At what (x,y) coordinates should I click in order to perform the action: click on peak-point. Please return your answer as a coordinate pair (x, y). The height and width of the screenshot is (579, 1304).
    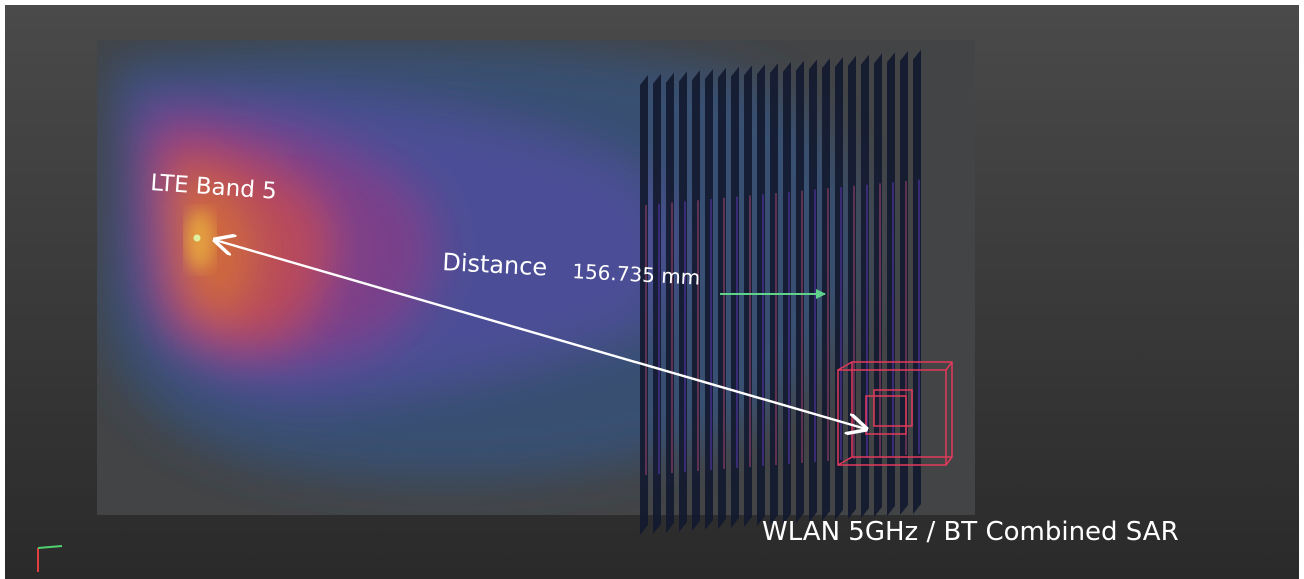
    Looking at the image, I should click on (197, 238).